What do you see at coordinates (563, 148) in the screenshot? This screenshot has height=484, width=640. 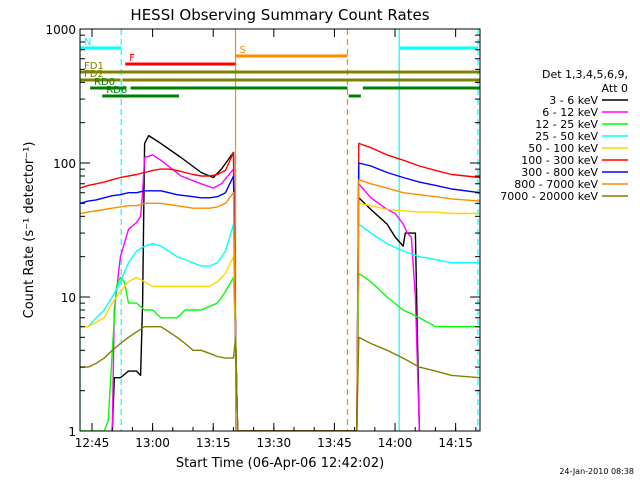 I see `legend-label-4: 50 - 100 keV` at bounding box center [563, 148].